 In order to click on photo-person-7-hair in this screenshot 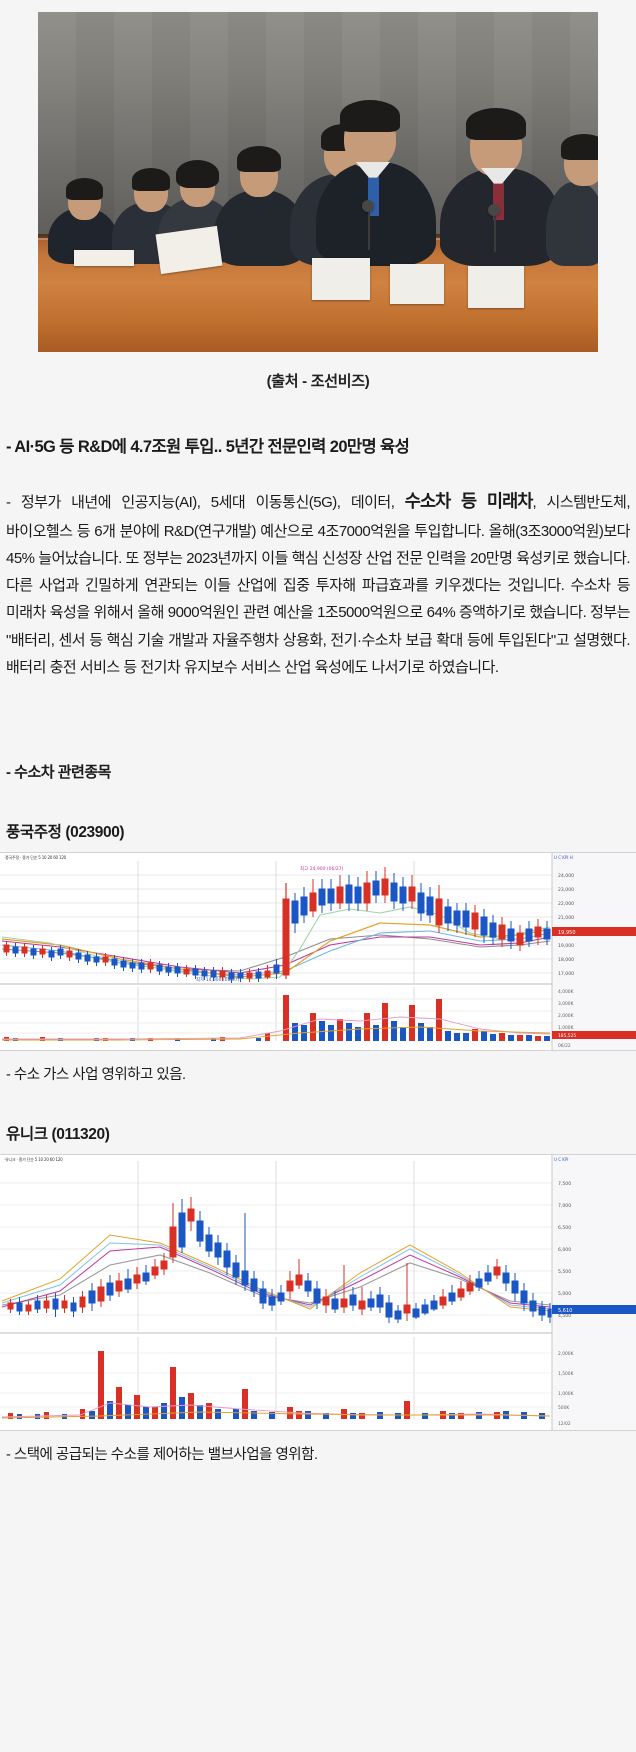, I will do `click(496, 124)`.